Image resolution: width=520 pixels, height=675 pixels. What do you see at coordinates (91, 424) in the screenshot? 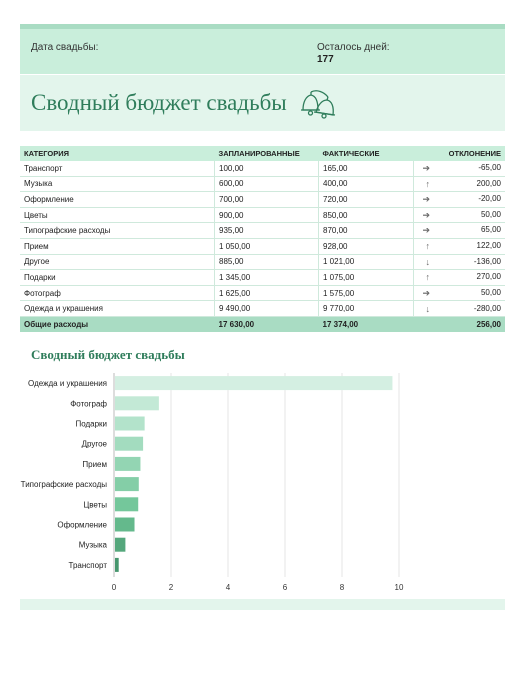
I see `category-label: Подарки` at bounding box center [91, 424].